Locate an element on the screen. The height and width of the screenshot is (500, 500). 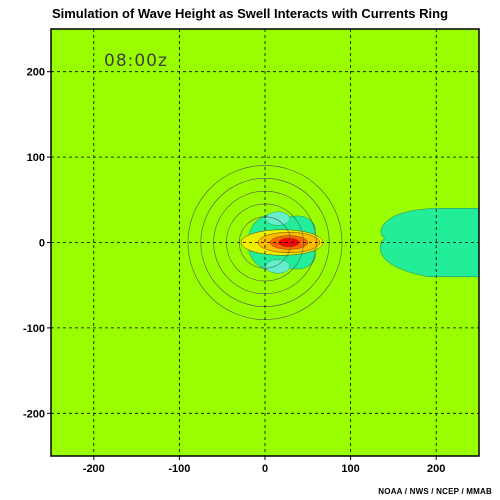
x-tick-label: -200 is located at coordinates (94, 469).